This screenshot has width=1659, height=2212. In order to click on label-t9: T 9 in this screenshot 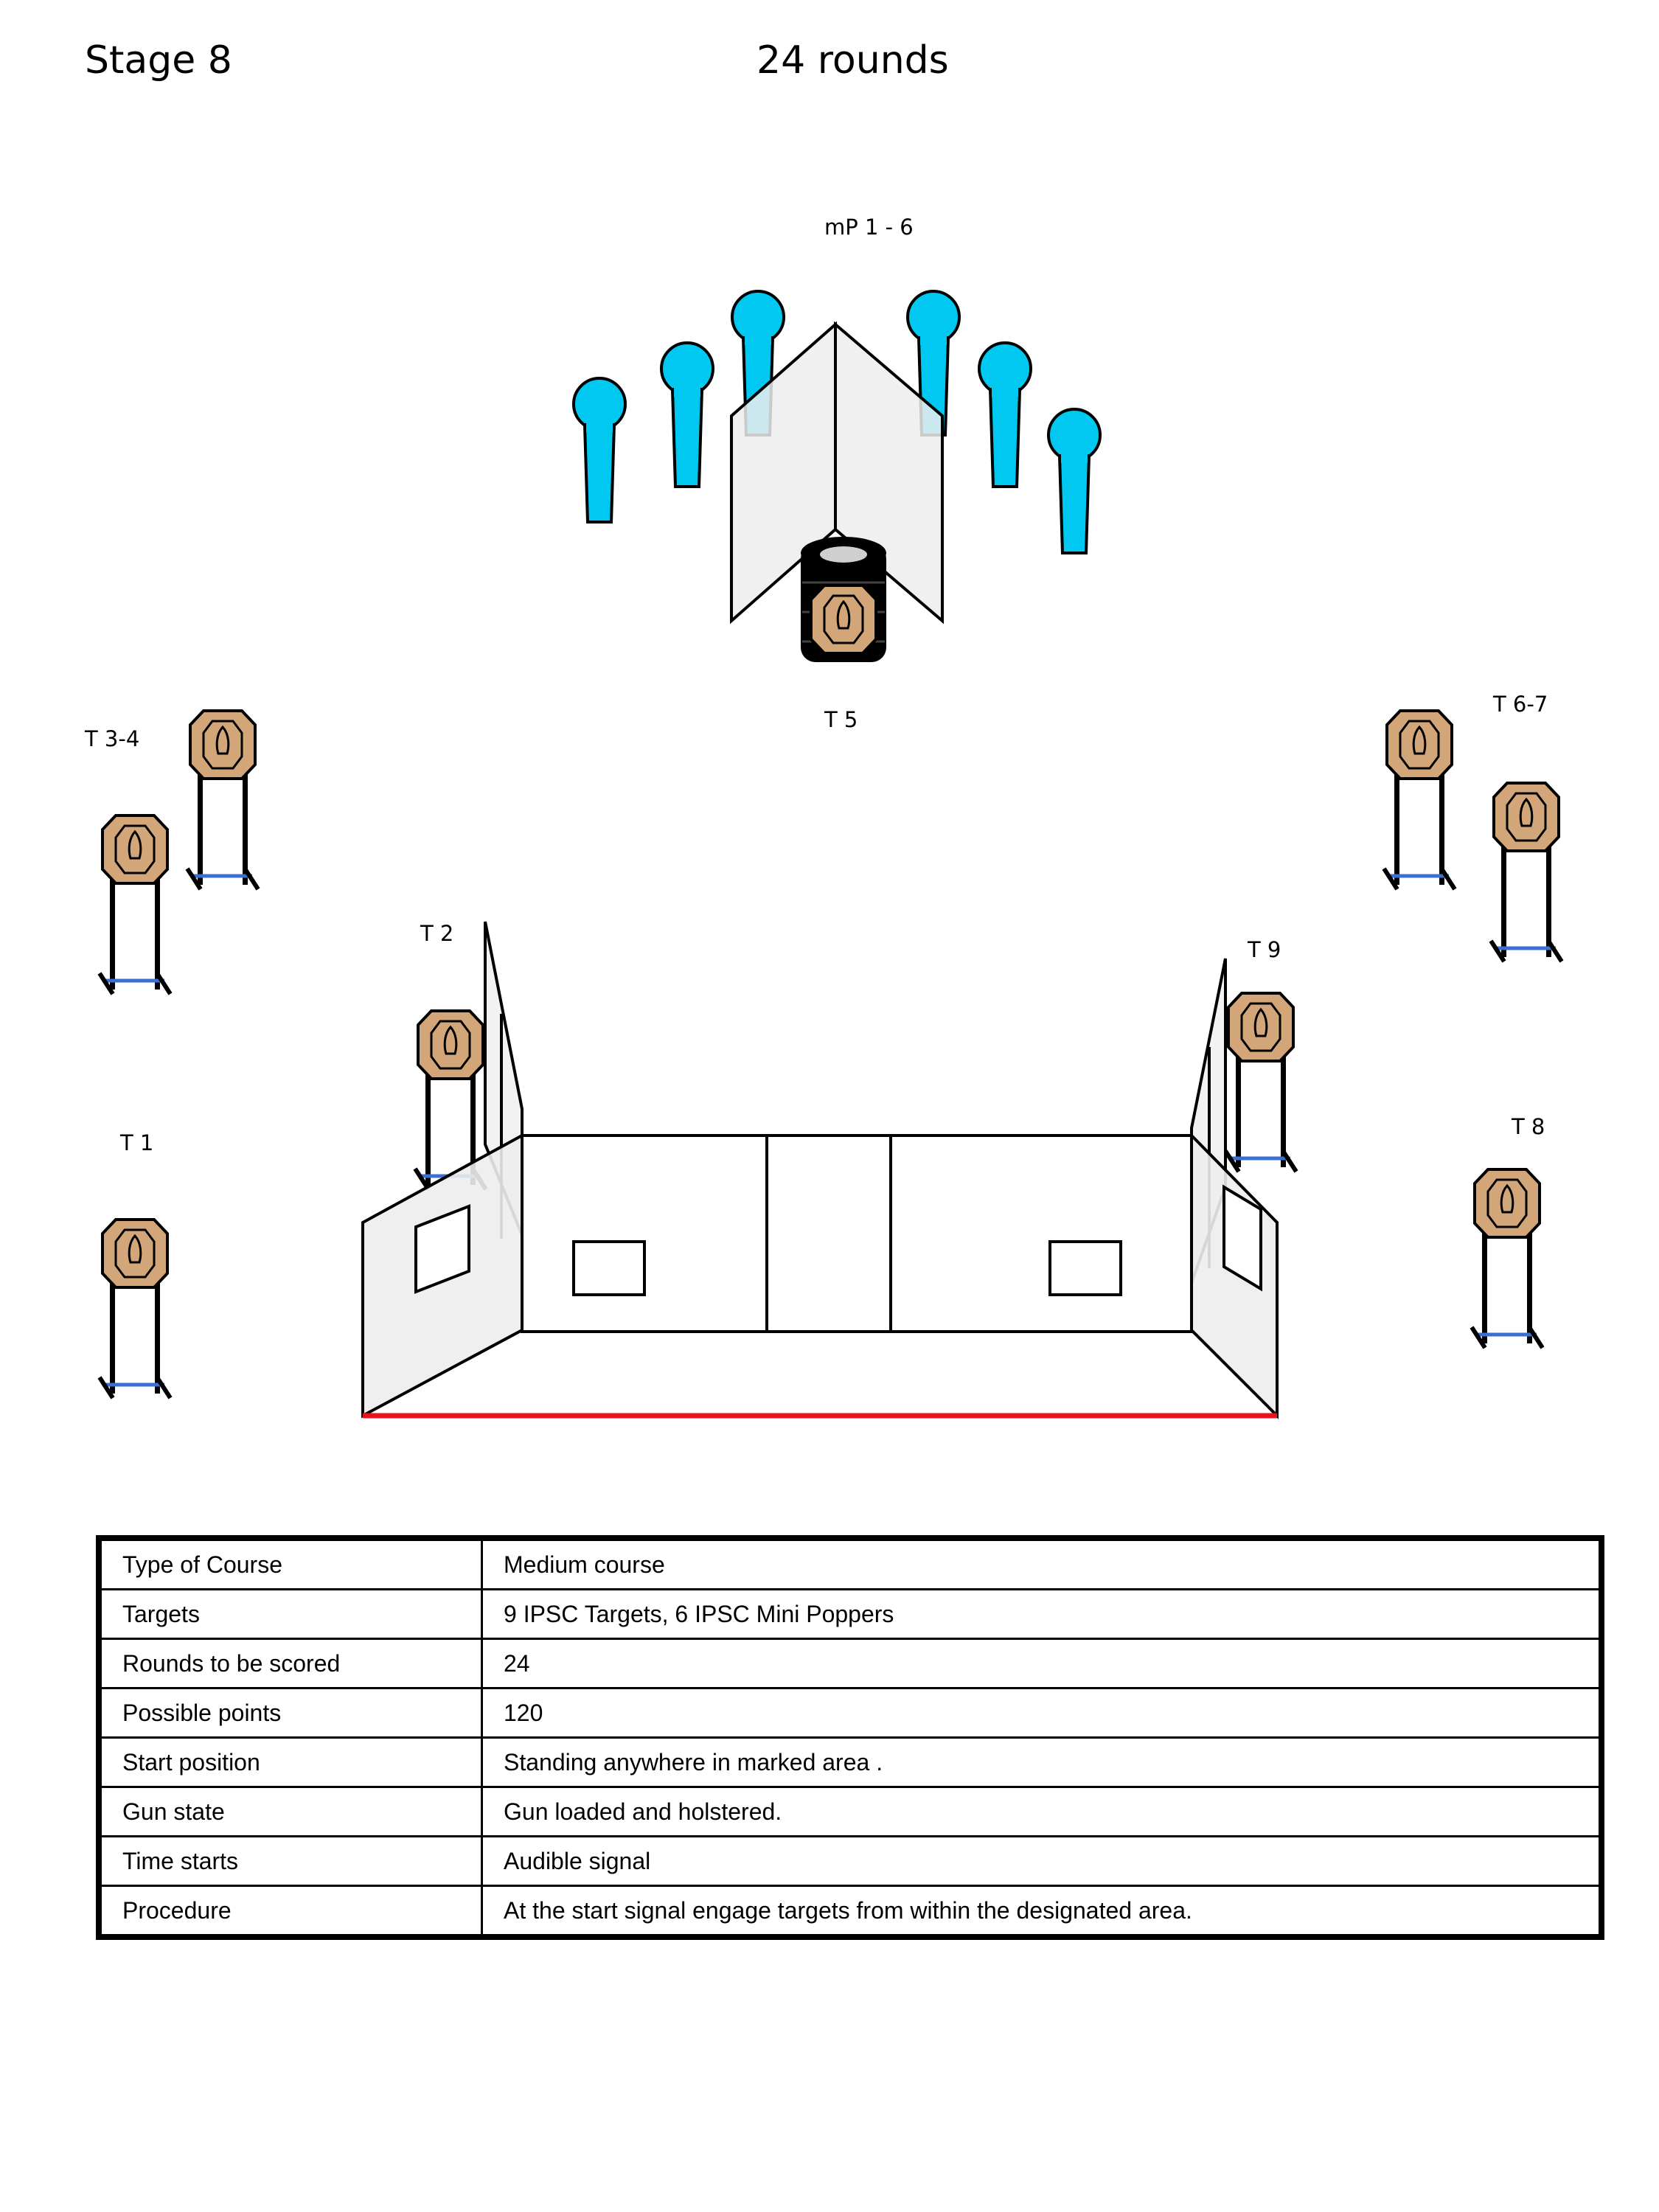, I will do `click(1264, 949)`.